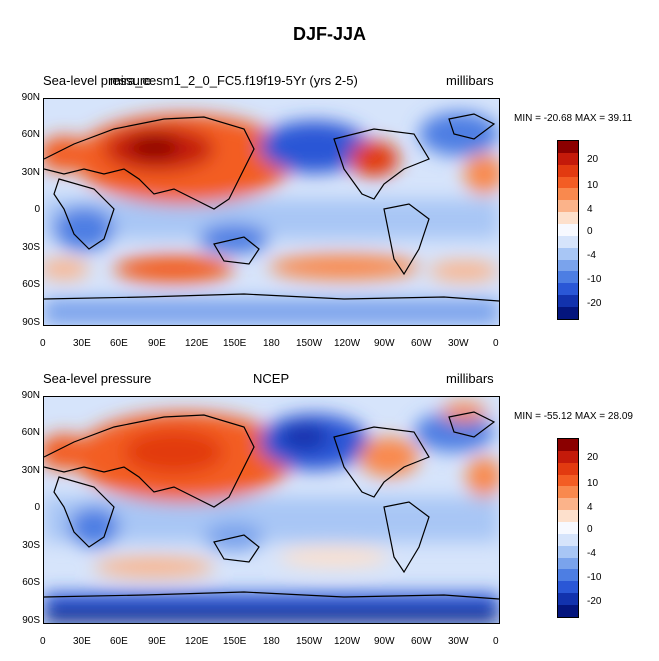  I want to click on panel-1-colorbar, so click(568, 230).